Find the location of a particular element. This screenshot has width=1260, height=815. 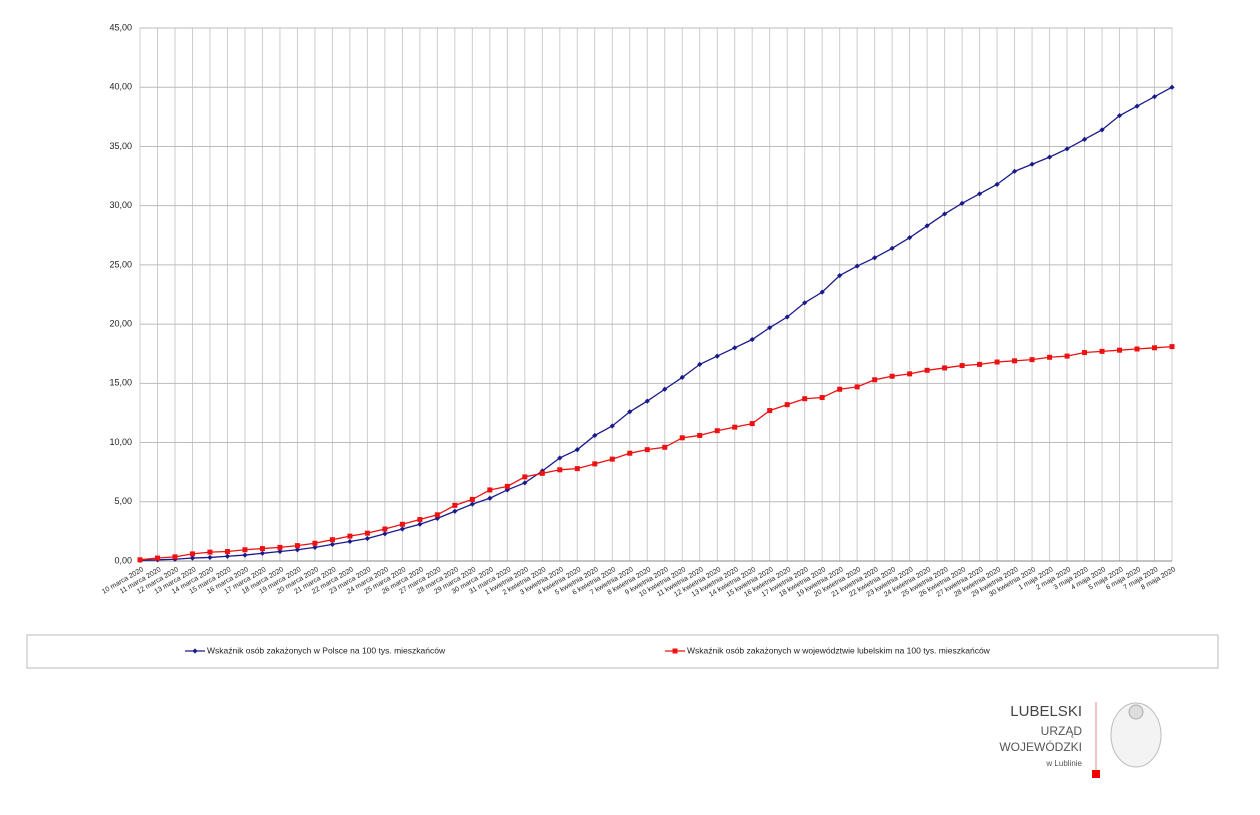

y-tick-label: 5,00 is located at coordinates (123, 501).